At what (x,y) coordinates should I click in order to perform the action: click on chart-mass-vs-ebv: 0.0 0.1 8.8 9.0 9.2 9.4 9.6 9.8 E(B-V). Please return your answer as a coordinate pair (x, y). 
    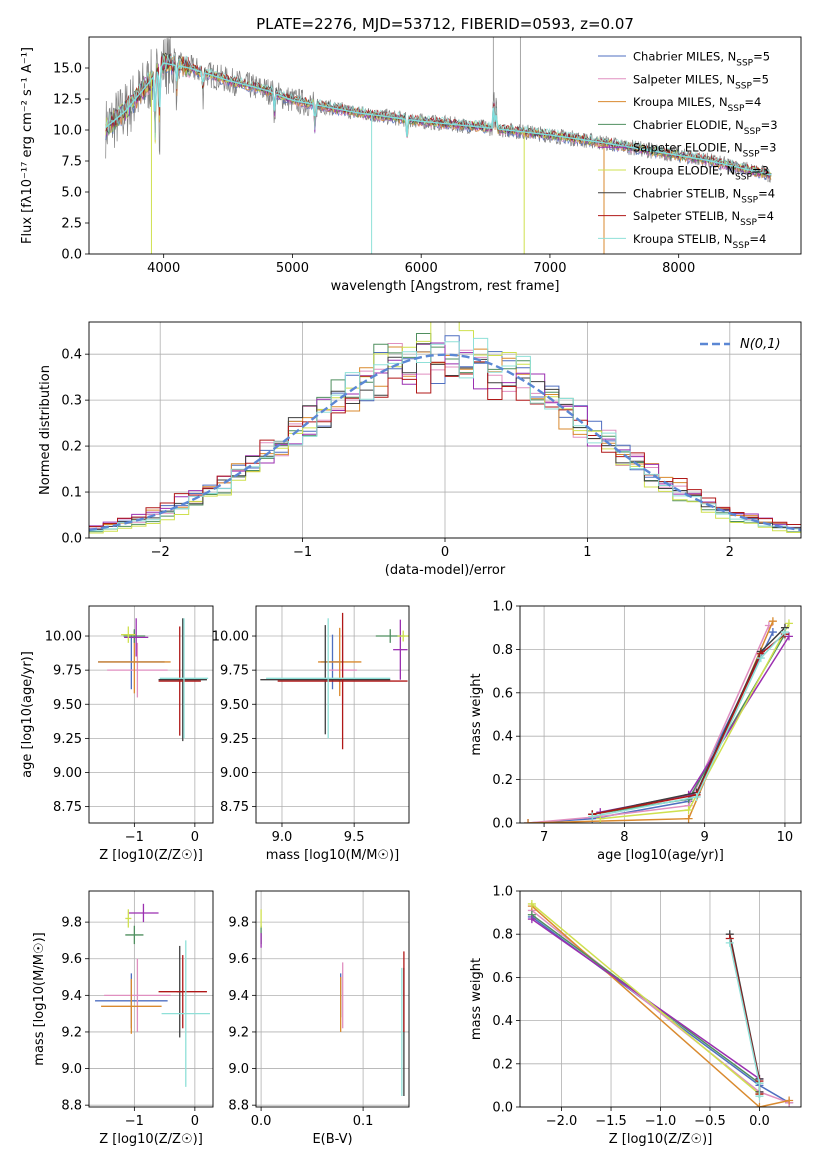
    Looking at the image, I should click on (319, 1018).